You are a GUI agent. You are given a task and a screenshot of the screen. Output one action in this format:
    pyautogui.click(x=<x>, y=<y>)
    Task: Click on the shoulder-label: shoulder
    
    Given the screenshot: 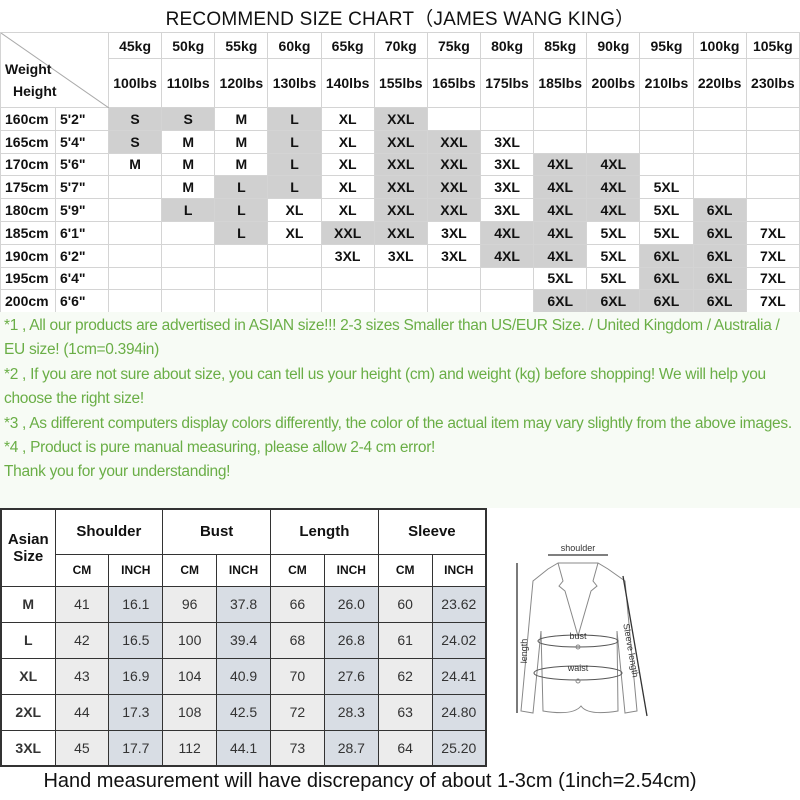 What is the action you would take?
    pyautogui.click(x=578, y=548)
    